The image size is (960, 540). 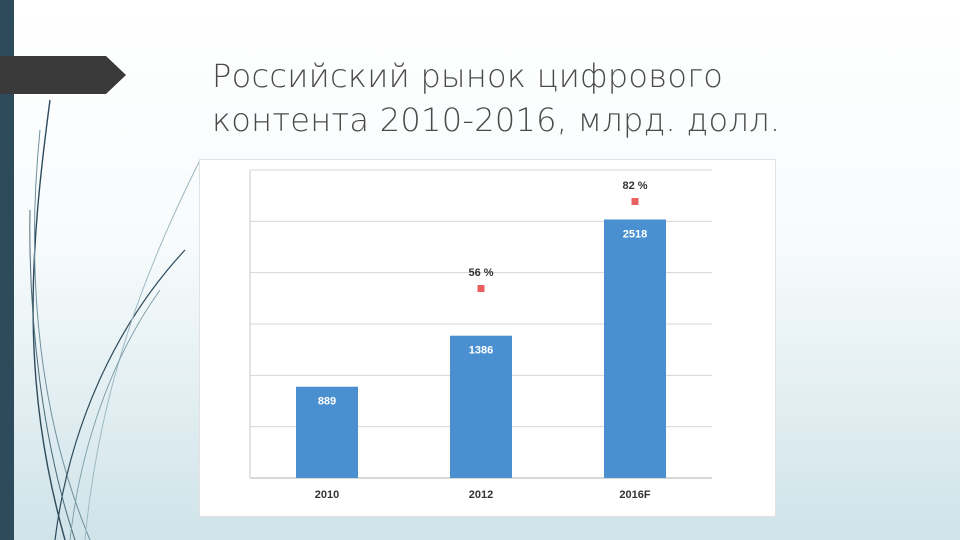 What do you see at coordinates (481, 351) in the screenshot?
I see `bar-value-label: 1386` at bounding box center [481, 351].